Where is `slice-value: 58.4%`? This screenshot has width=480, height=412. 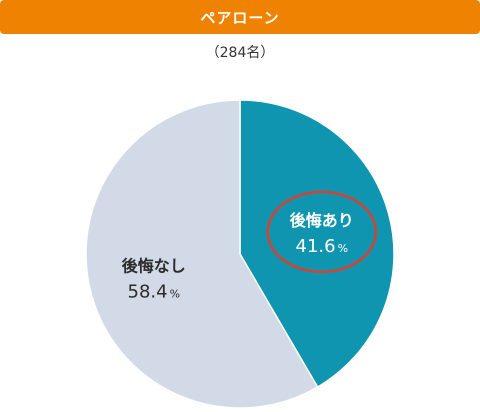 slice-value: 58.4% is located at coordinates (154, 291).